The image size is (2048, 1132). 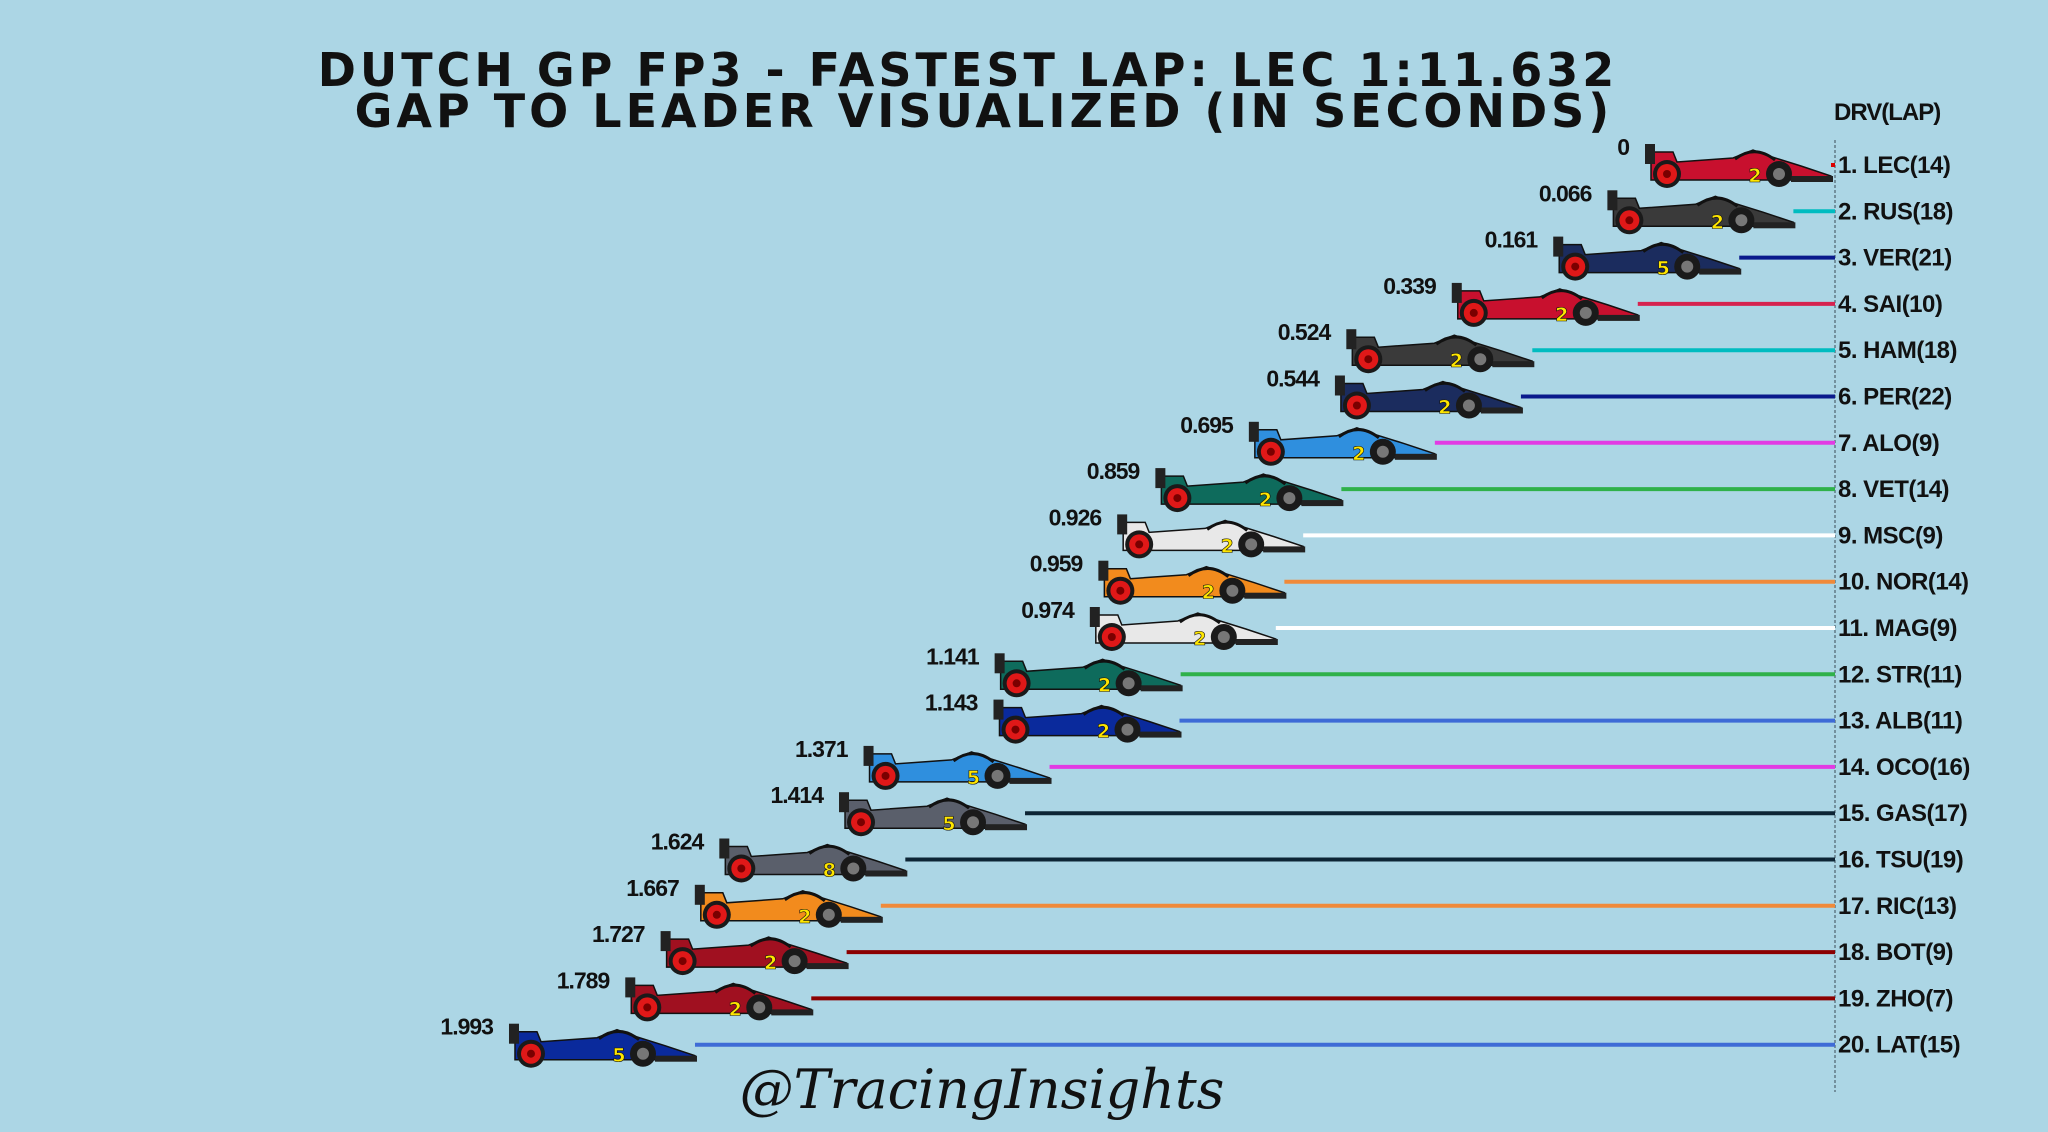 What do you see at coordinates (1900, 674) in the screenshot?
I see `driver-label: 12. STR(11)` at bounding box center [1900, 674].